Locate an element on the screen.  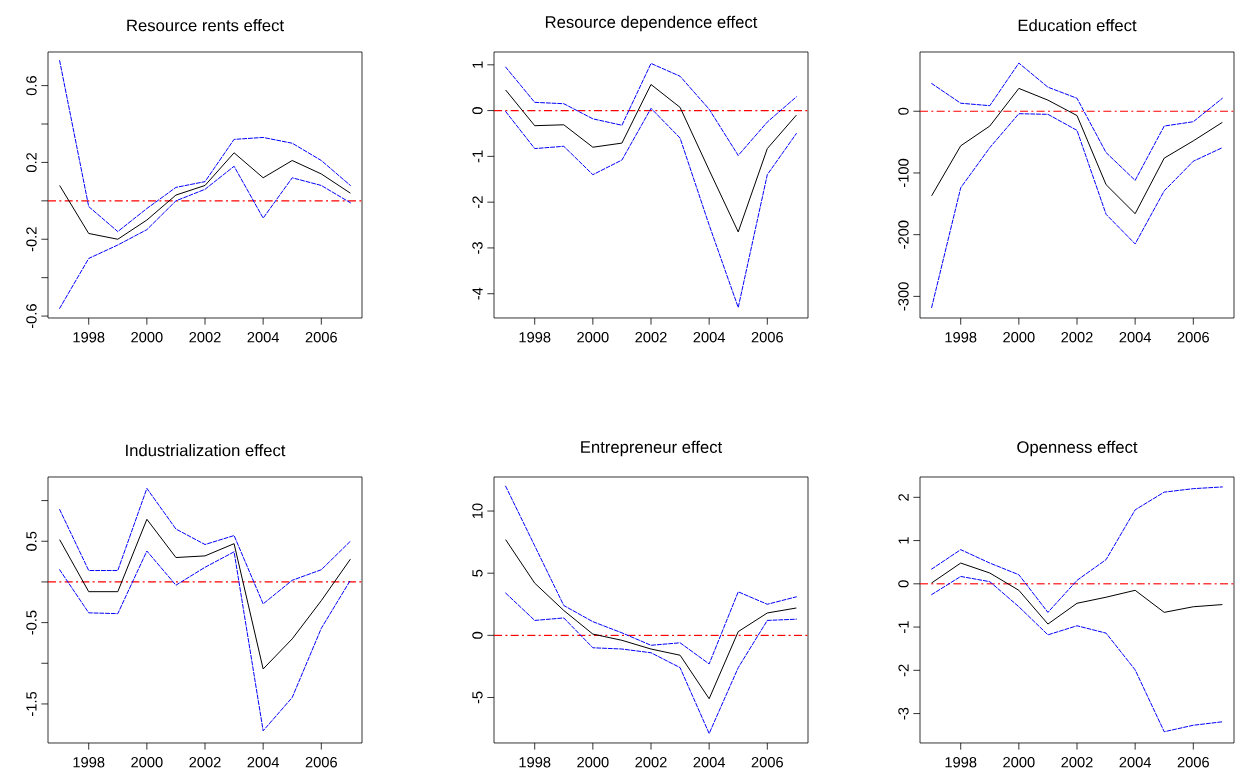
y-tick-label: -0.6 is located at coordinates (31, 316).